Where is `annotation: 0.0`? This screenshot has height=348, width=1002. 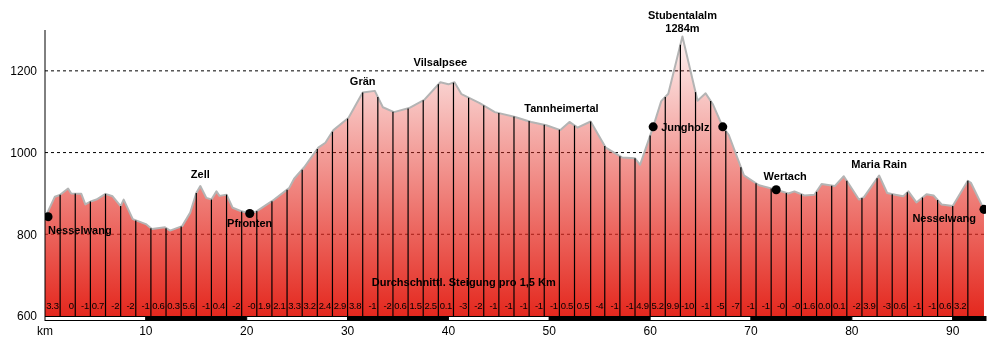
annotation: 0.0 is located at coordinates (824, 305).